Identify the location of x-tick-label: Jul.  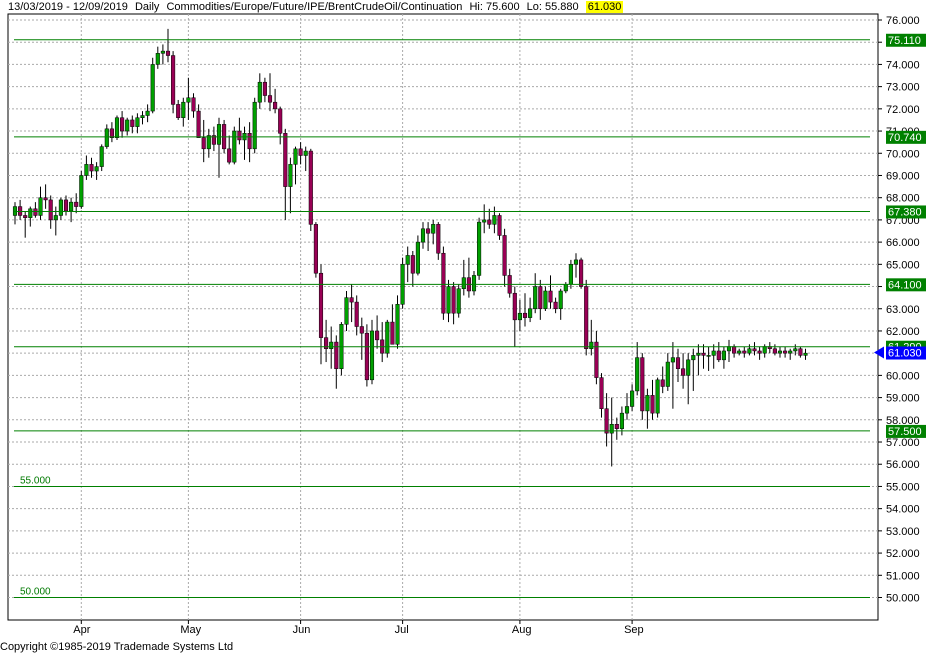
(402, 630).